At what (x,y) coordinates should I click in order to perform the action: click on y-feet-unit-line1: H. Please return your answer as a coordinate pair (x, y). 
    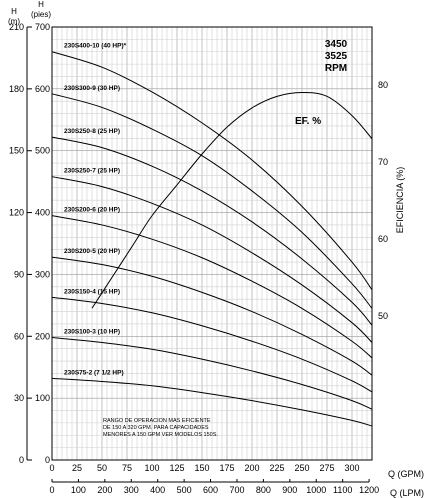
    Looking at the image, I should click on (41, 4).